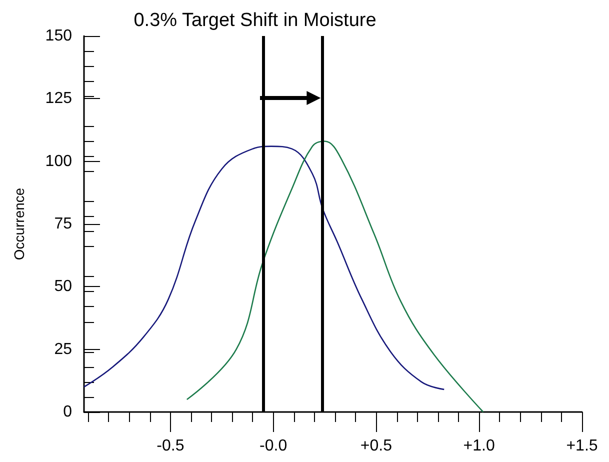  What do you see at coordinates (19, 224) in the screenshot?
I see `y-axis-title: Occurrence` at bounding box center [19, 224].